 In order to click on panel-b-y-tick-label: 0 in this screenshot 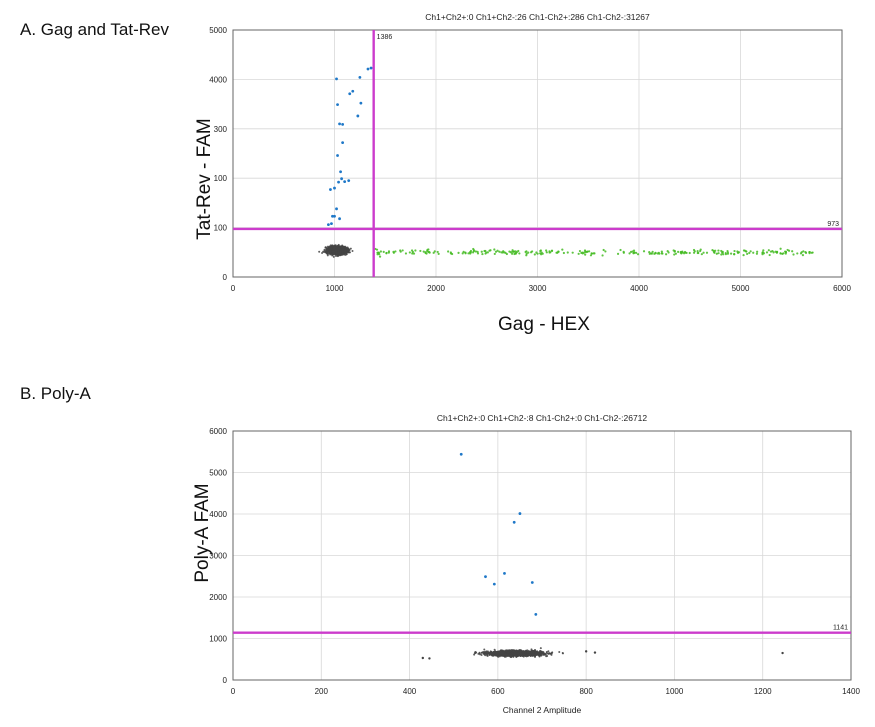, I will do `click(225, 680)`.